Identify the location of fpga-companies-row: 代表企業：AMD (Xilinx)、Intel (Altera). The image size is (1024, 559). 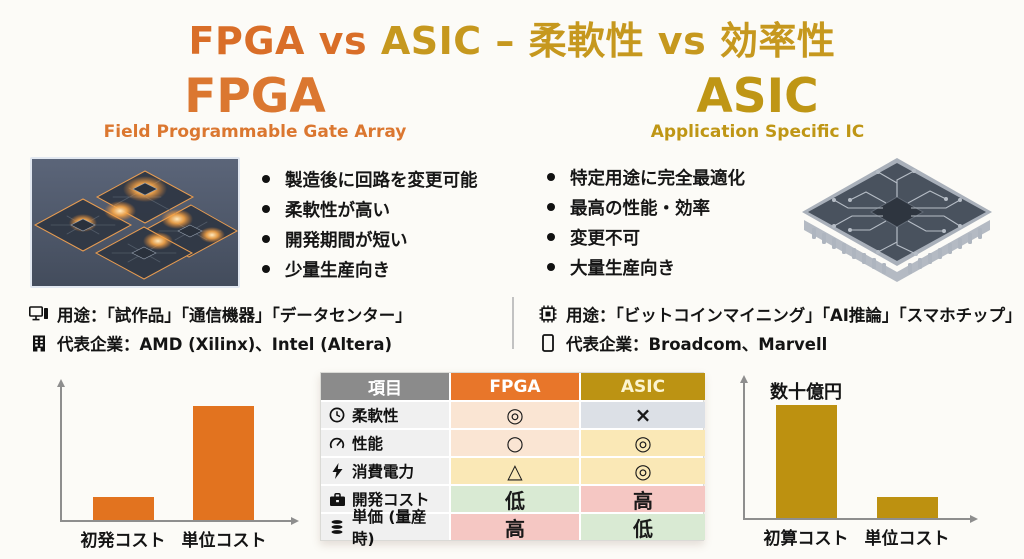
(220, 343).